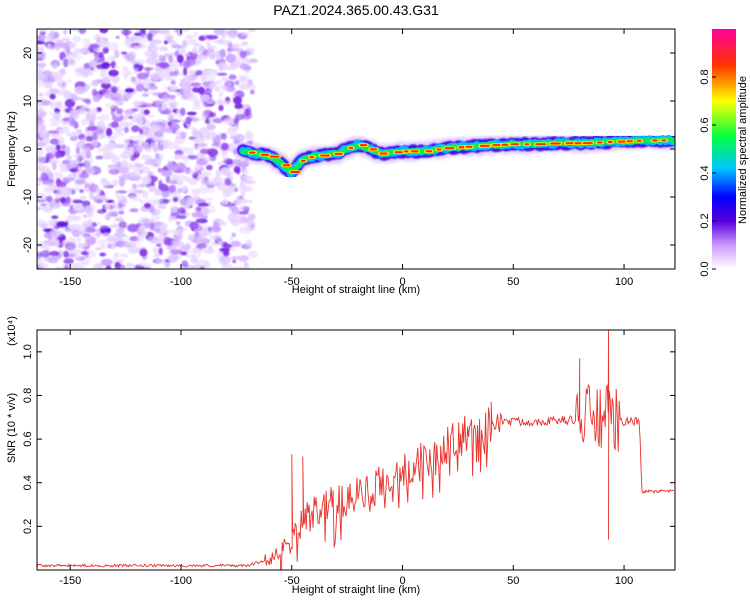  What do you see at coordinates (181, 282) in the screenshot?
I see `x-tick-label: -100` at bounding box center [181, 282].